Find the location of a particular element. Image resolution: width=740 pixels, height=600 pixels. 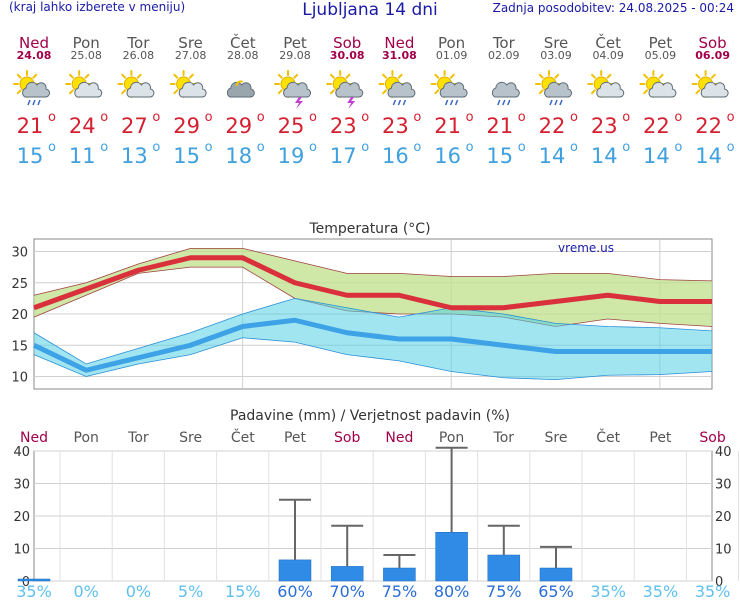

day-name: Čet is located at coordinates (608, 42).